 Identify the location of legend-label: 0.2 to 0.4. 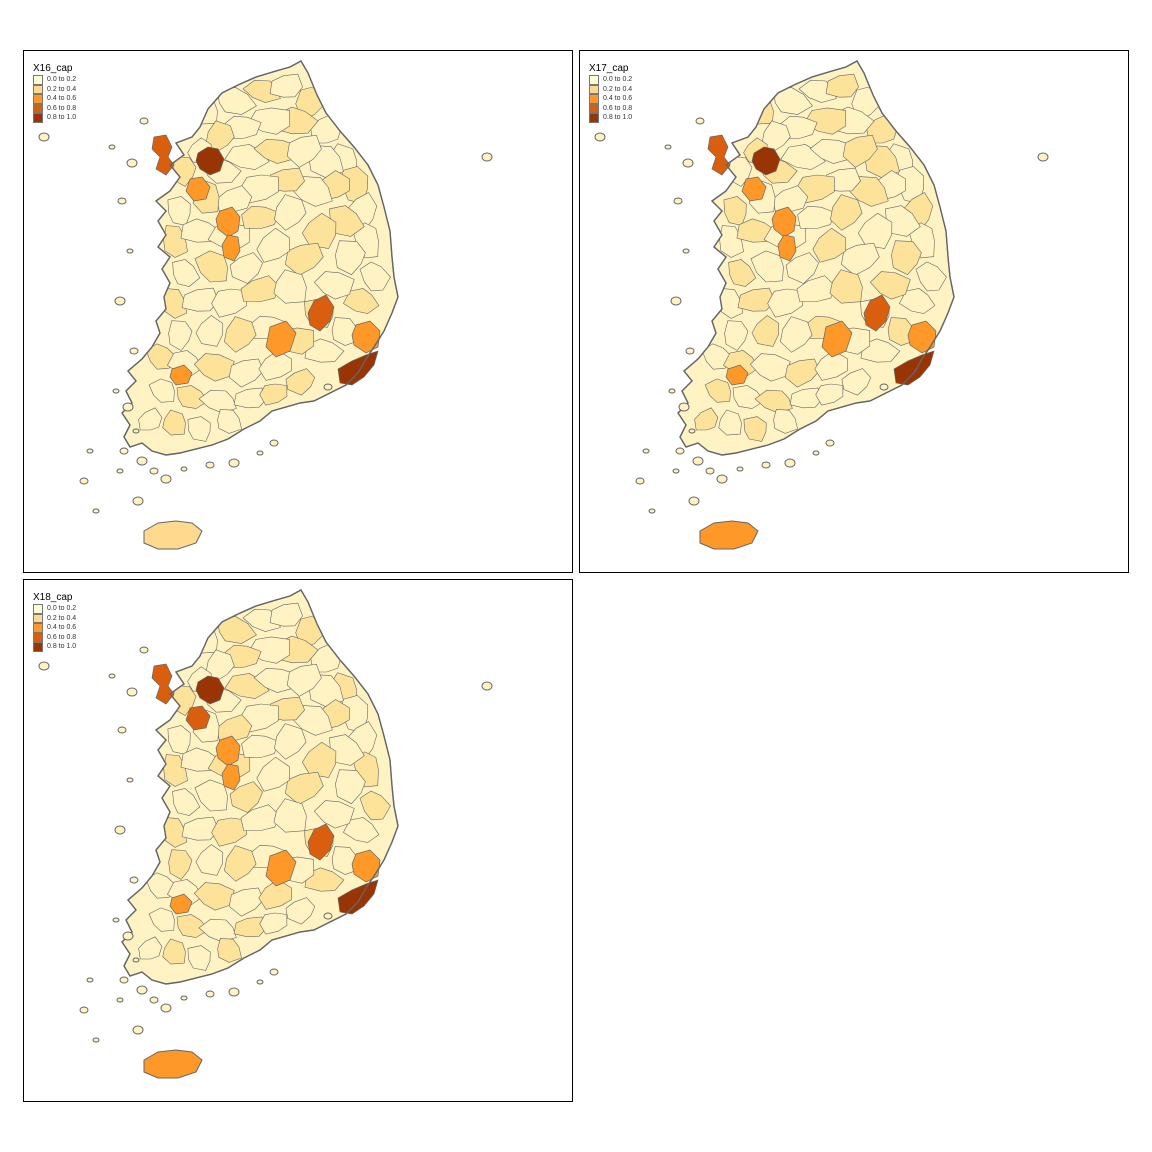
(618, 89).